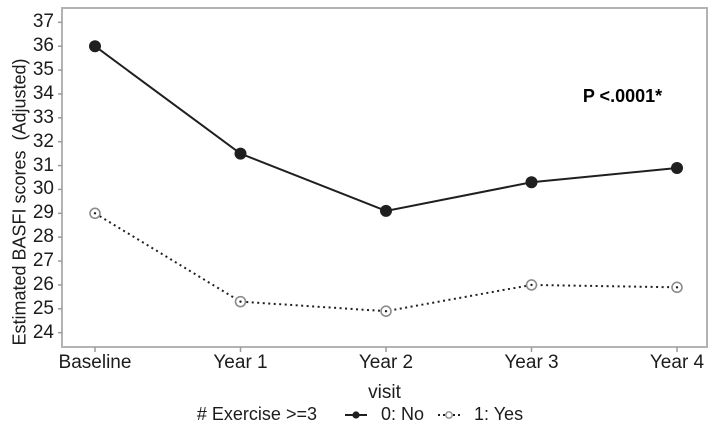 Image resolution: width=720 pixels, height=434 pixels. Describe the element at coordinates (531, 362) in the screenshot. I see `x-tick-label: Year 3` at that location.